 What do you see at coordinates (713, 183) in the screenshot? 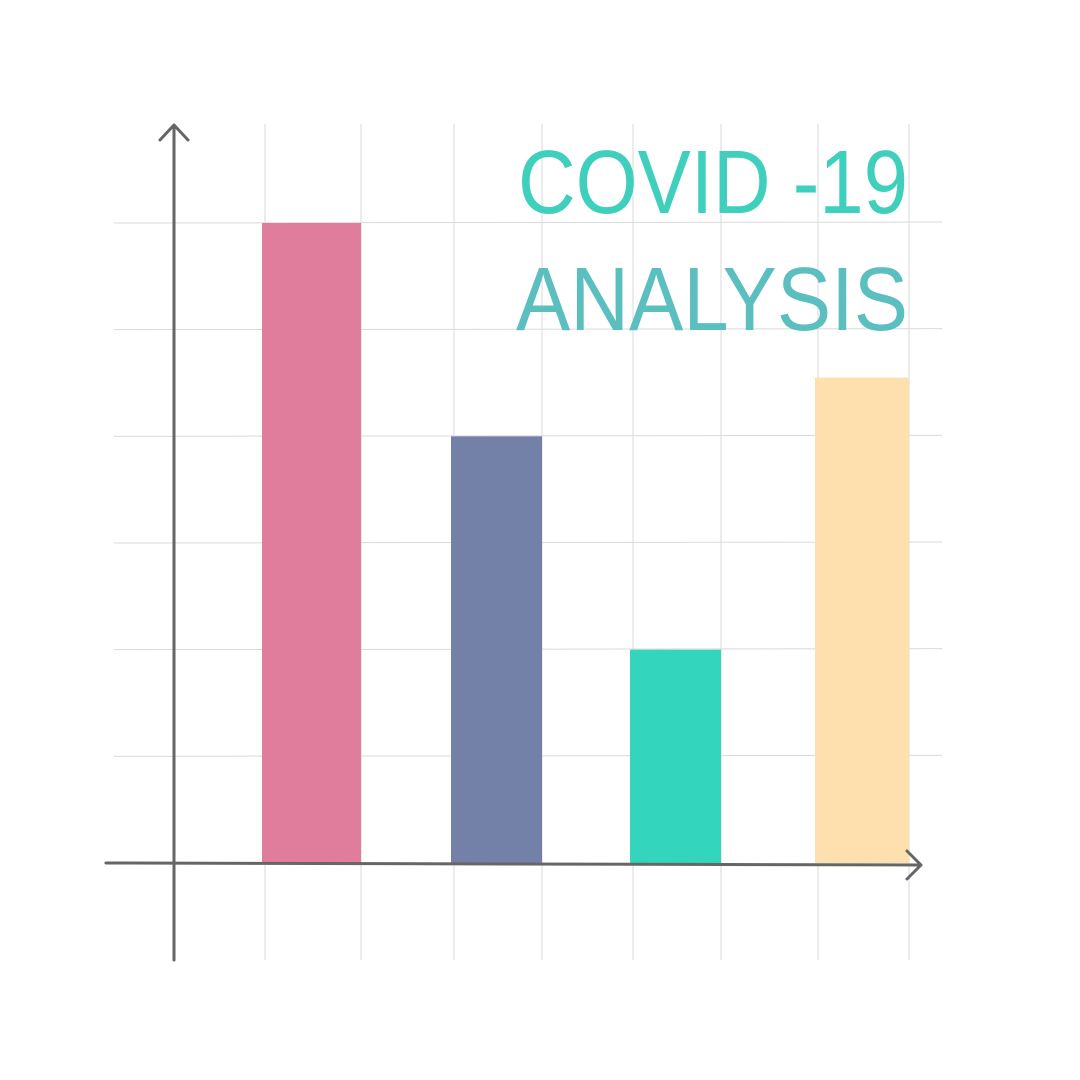
I see `chart-title-line1: COVID -19` at bounding box center [713, 183].